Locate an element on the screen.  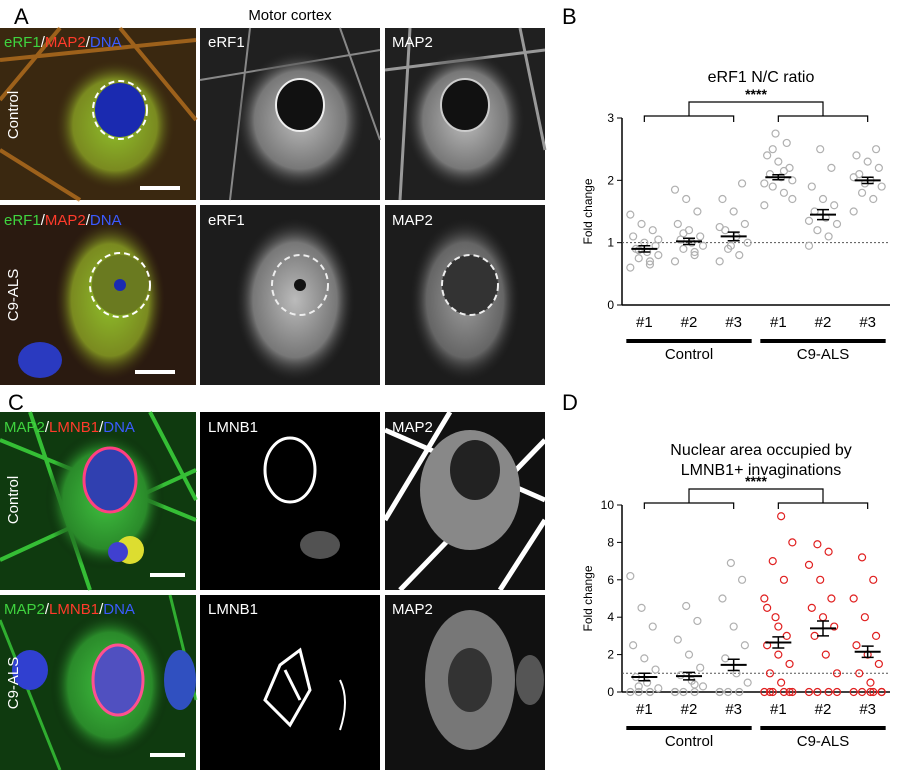
group-label: C9-ALS is located at coordinates (823, 741).